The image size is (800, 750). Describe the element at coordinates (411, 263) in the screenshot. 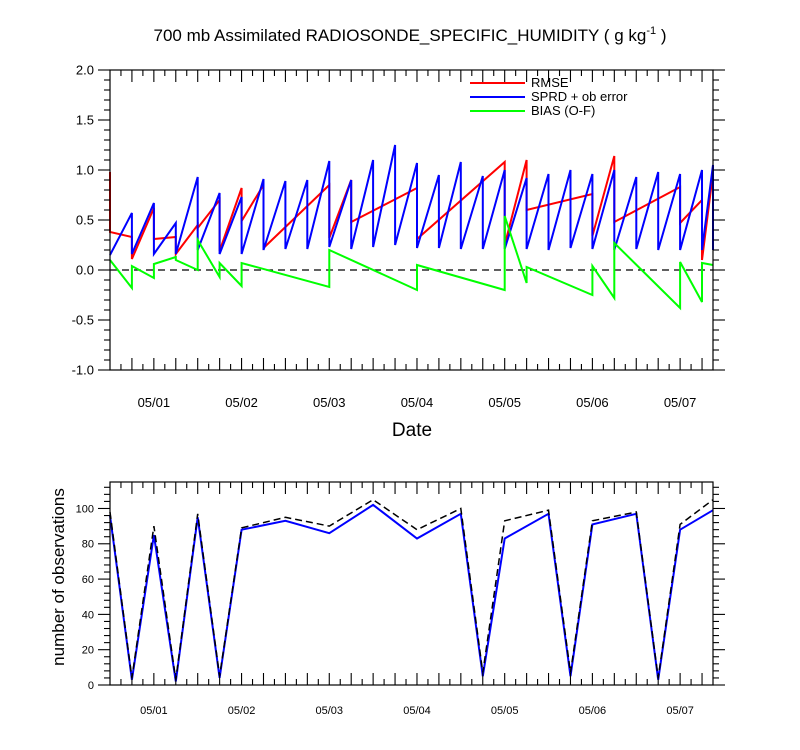

I see `series-line-bias-o-f` at that location.